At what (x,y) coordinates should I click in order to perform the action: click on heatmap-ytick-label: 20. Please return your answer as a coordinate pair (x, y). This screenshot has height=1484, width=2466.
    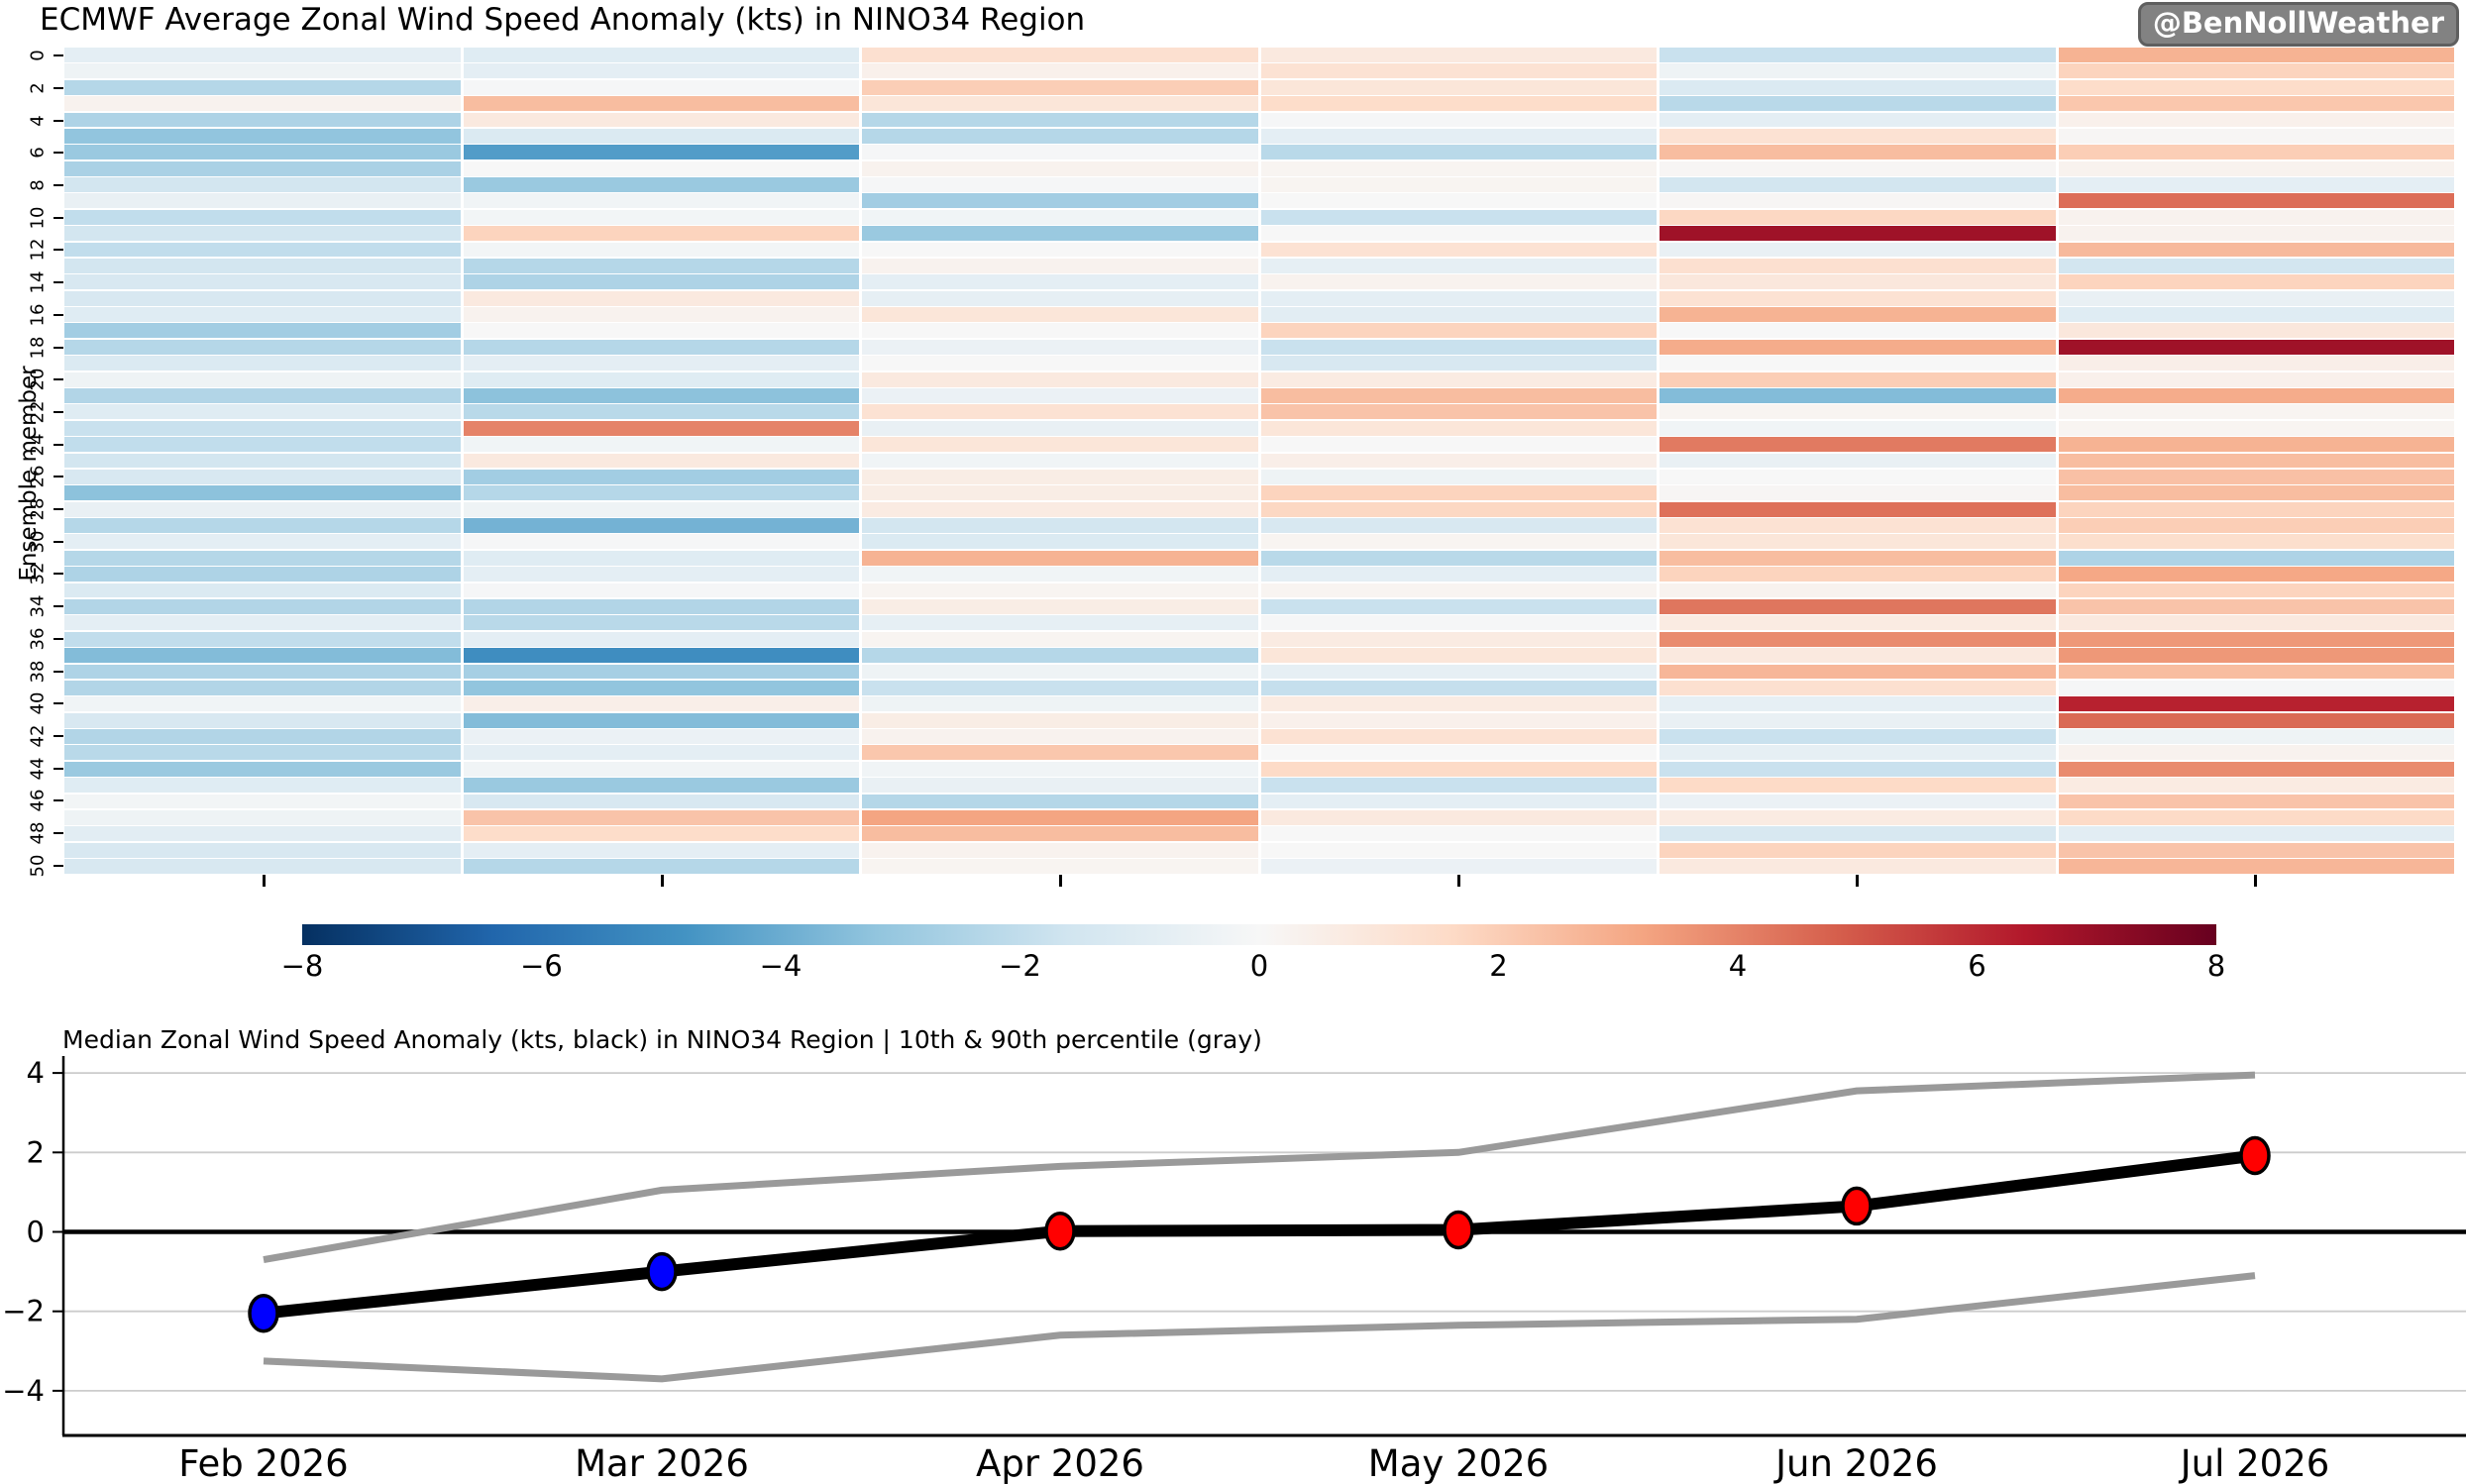
    Looking at the image, I should click on (38, 380).